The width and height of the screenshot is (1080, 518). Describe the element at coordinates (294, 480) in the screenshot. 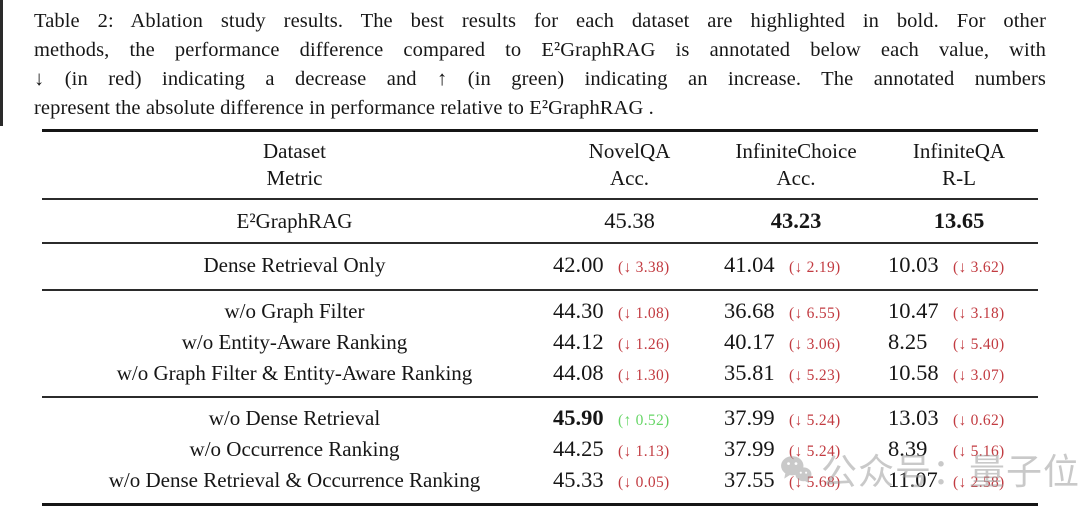

I see `method-name: w/o Dense Retrieval & Occurrence Ranking` at that location.